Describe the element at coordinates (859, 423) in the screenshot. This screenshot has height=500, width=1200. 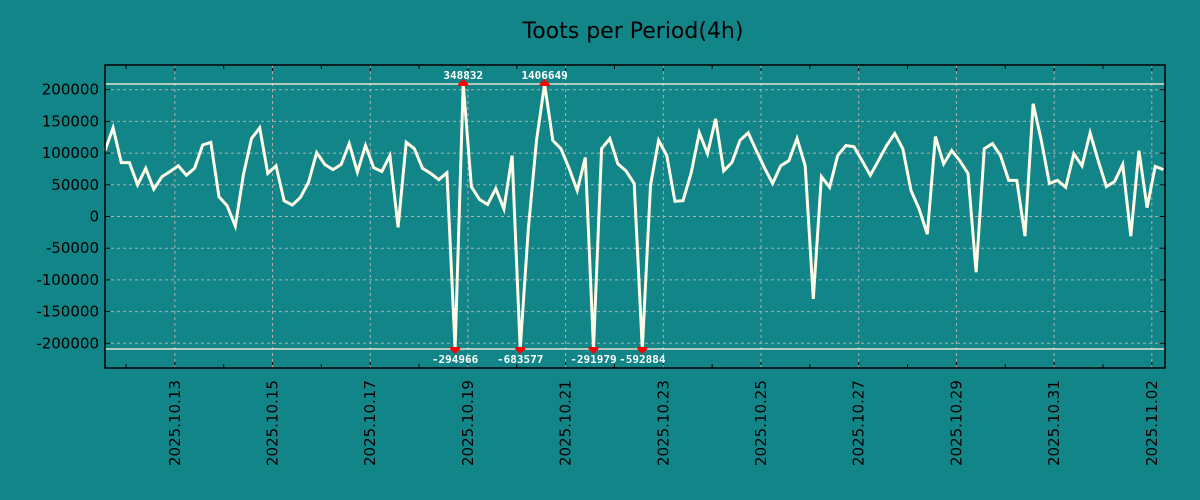
I see `x-tick-label: 2025.10.27` at that location.